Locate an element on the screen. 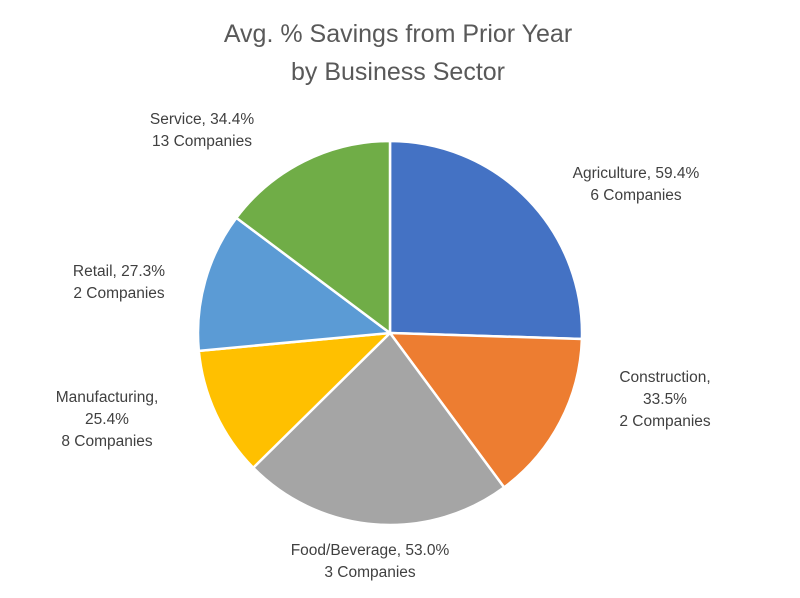 The width and height of the screenshot is (800, 598). slice-label-line: 25.4% is located at coordinates (107, 419).